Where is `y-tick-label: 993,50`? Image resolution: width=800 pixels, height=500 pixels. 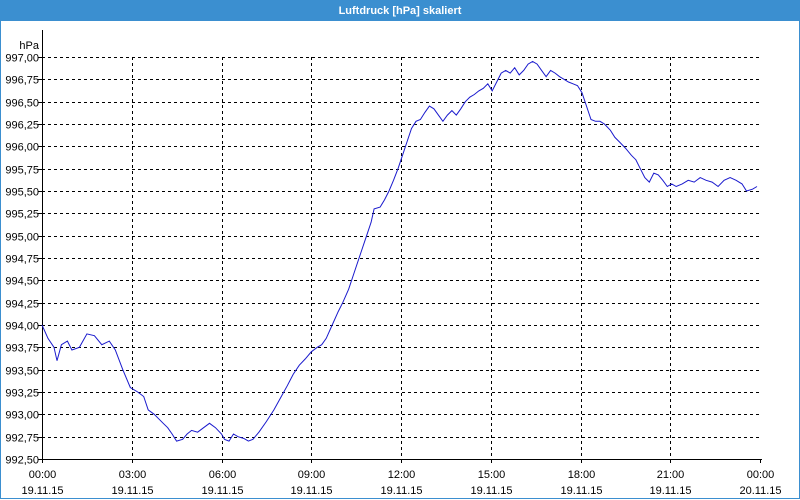 y-tick-label: 993,50 is located at coordinates (22, 372).